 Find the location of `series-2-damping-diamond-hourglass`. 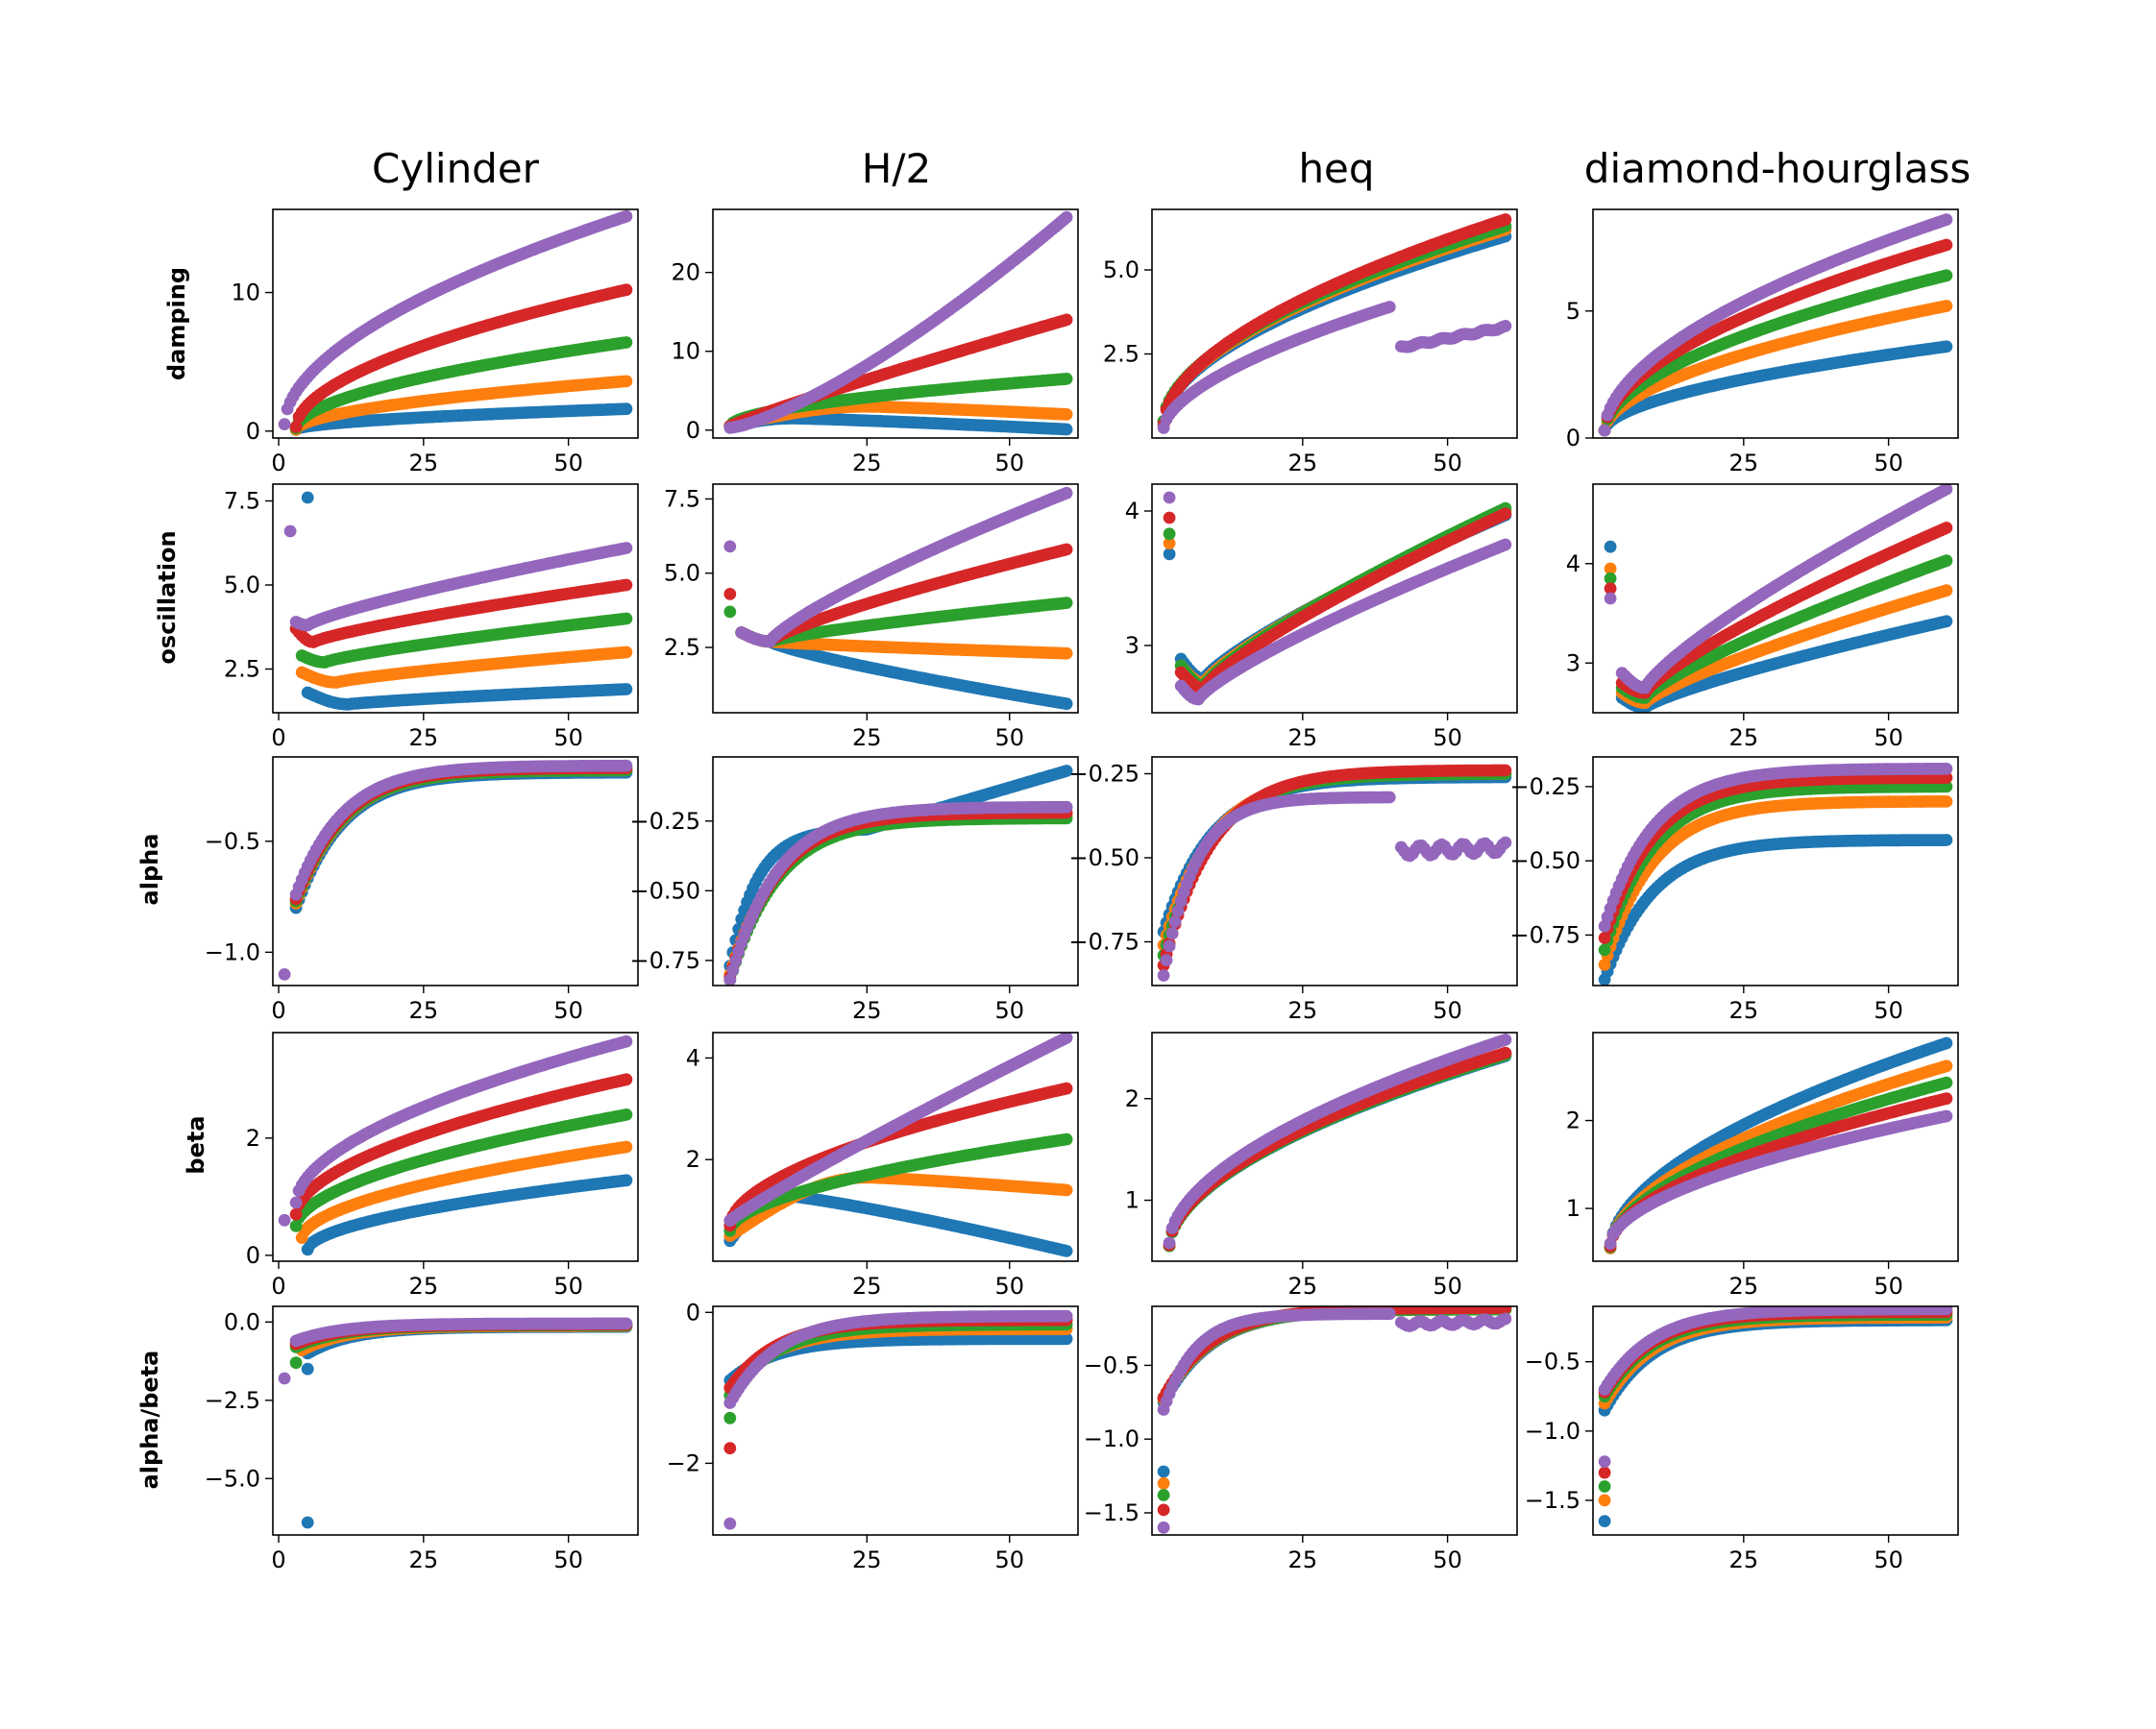

series-2-damping-diamond-hourglass is located at coordinates (1776, 369).